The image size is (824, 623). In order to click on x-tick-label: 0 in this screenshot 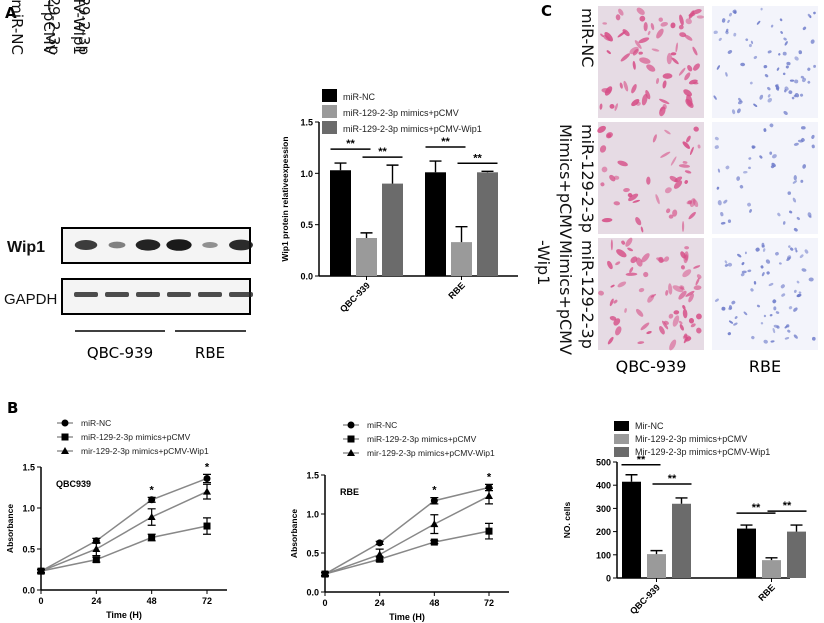, I will do `click(324, 603)`.